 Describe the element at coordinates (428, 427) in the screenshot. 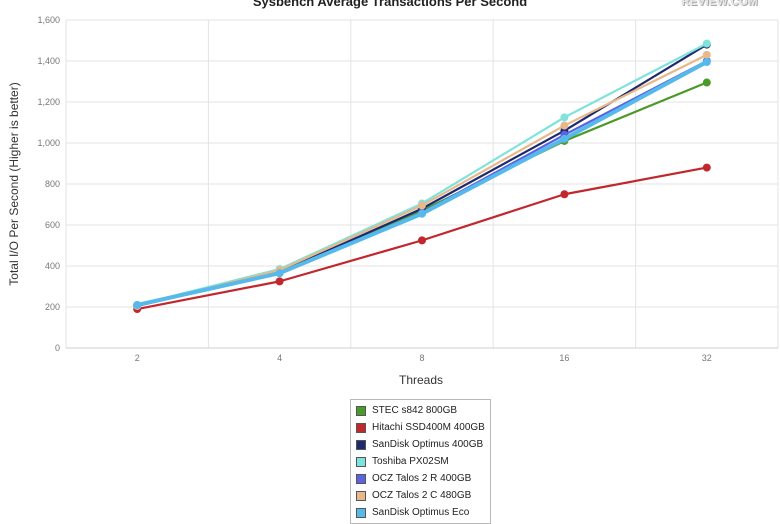

I see `legend-label: Hitachi SSD400M 400GB` at that location.